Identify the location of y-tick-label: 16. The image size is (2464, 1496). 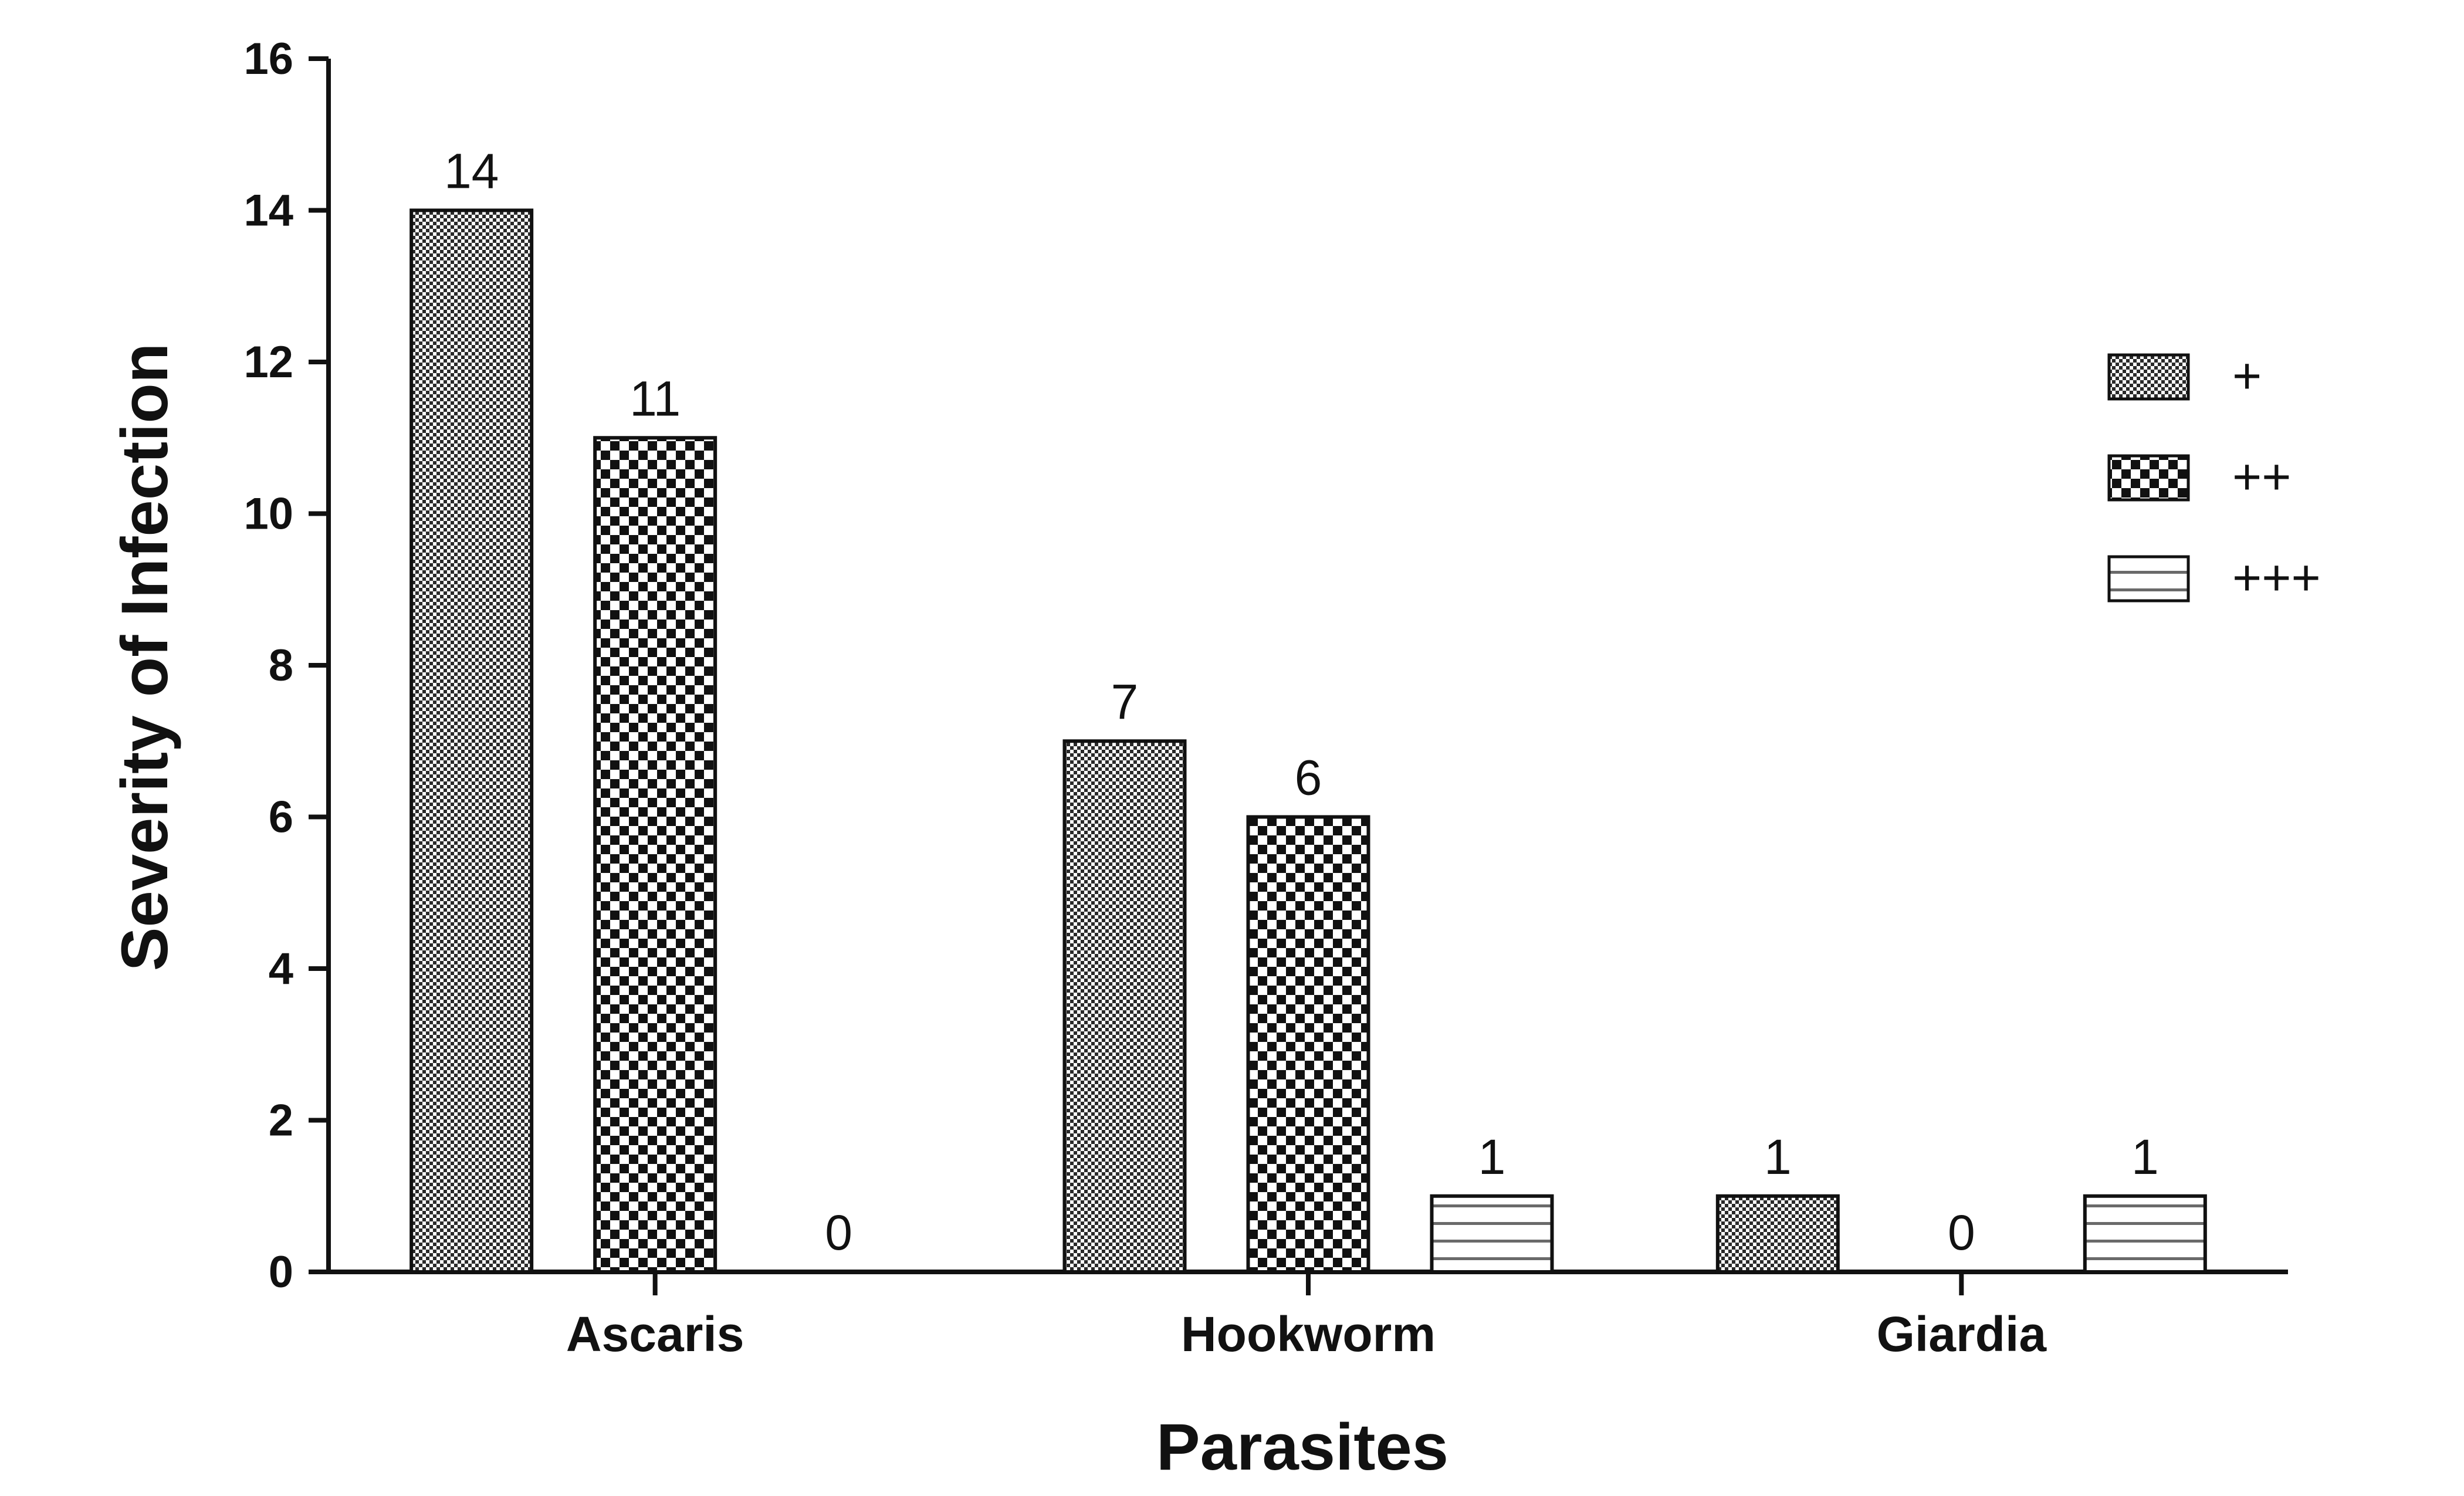
(268, 59).